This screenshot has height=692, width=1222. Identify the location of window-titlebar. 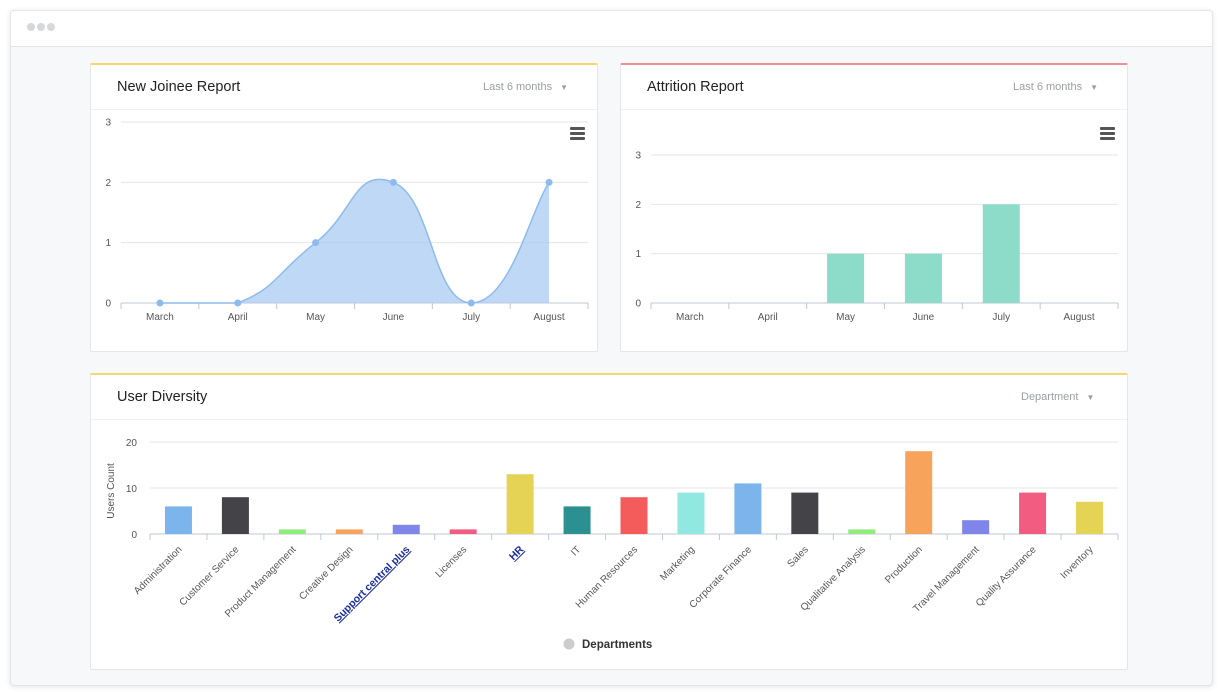
(611, 29).